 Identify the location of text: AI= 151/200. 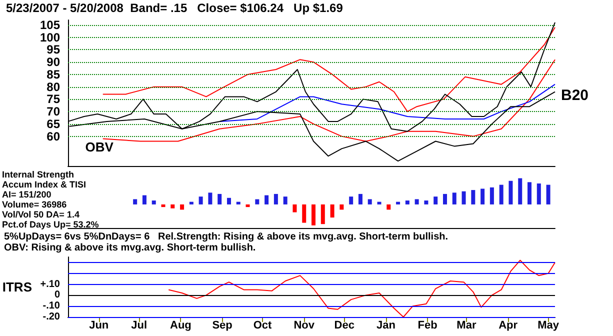
(27, 195).